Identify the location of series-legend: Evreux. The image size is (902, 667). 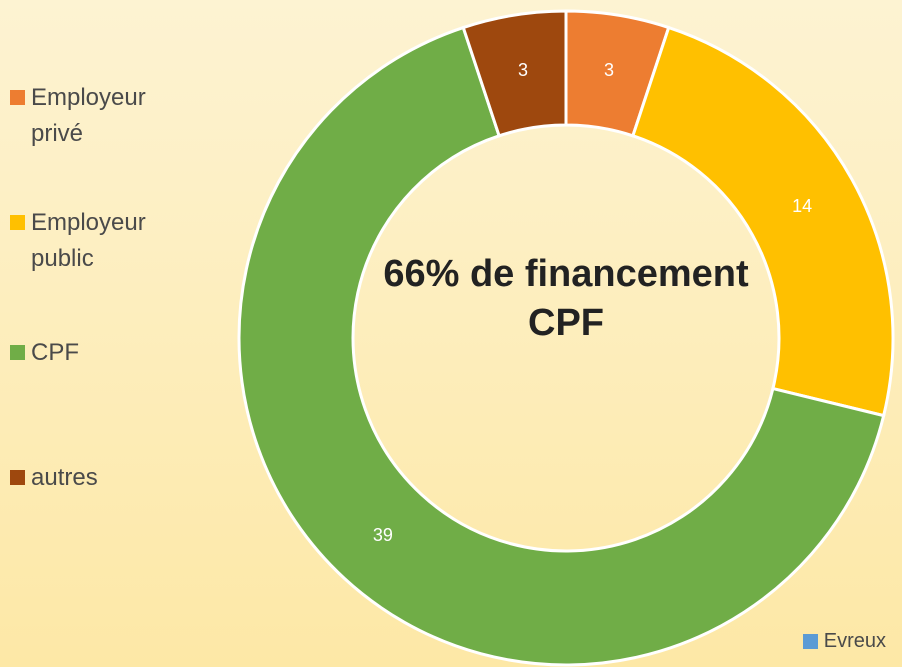
(844, 641).